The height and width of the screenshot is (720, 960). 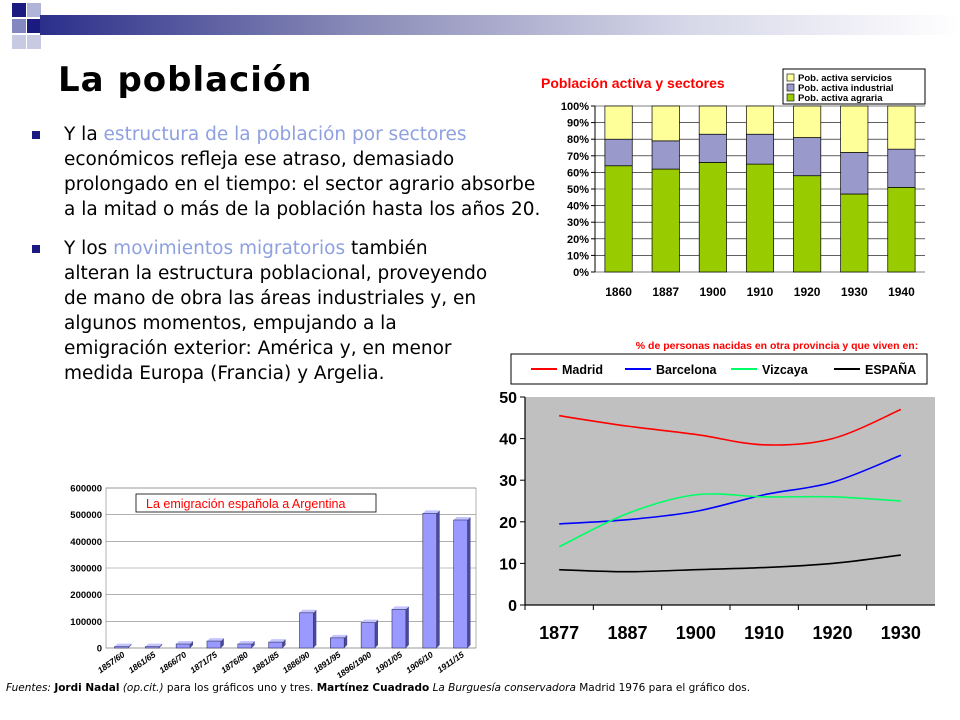 What do you see at coordinates (234, 662) in the screenshot?
I see `x-tick-label: 1876/80` at bounding box center [234, 662].